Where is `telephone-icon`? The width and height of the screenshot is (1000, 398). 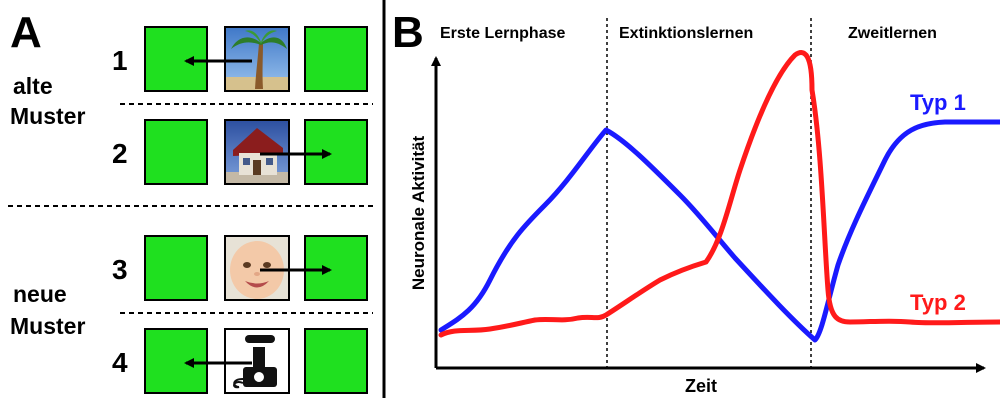 telephone-icon is located at coordinates (257, 361).